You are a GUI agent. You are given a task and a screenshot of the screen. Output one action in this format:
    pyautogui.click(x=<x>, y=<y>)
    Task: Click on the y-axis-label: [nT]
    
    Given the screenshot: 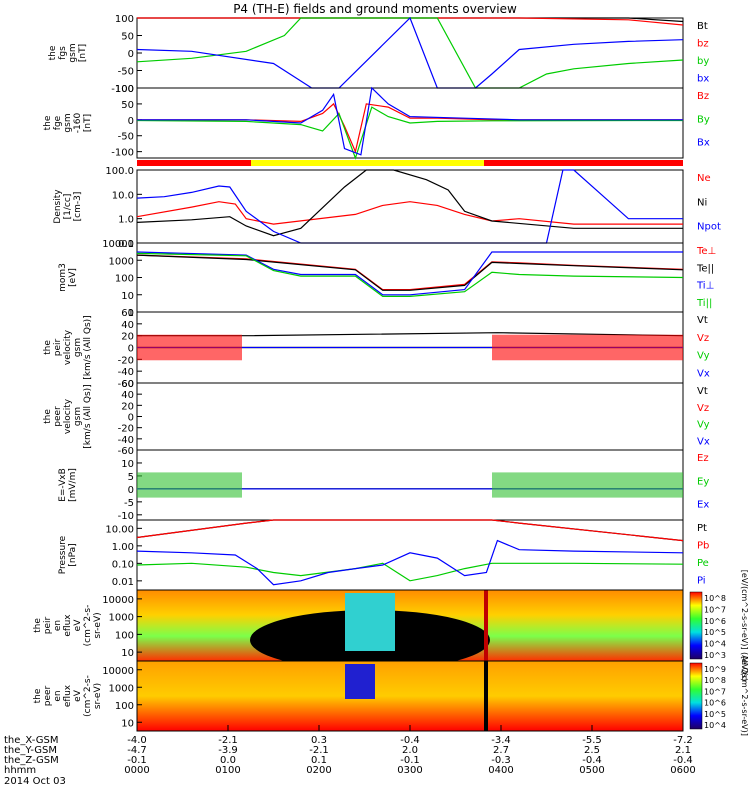 What is the action you would take?
    pyautogui.click(x=83, y=53)
    